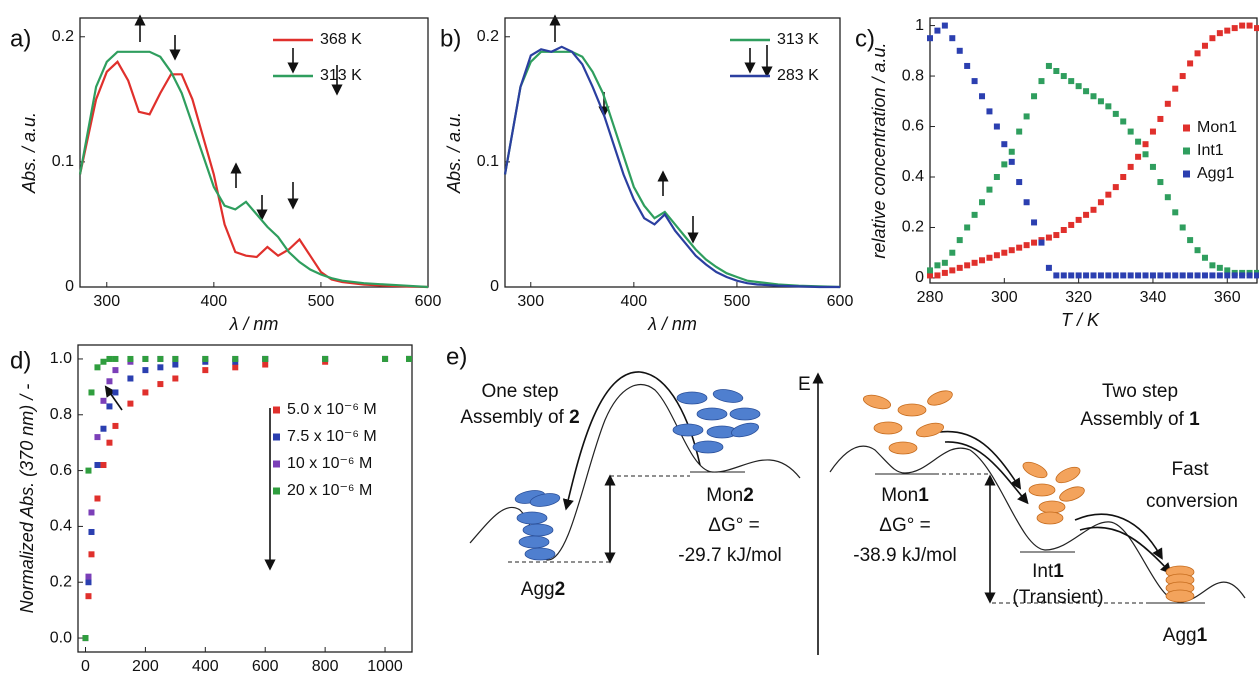 The width and height of the screenshot is (1259, 675). I want to click on x-tick-label: 340, so click(1153, 297).